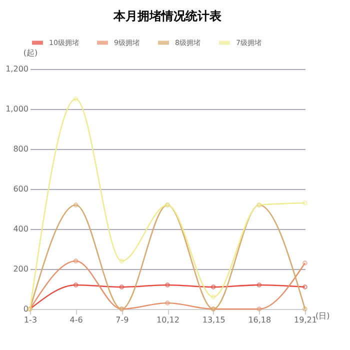 The width and height of the screenshot is (350, 350). What do you see at coordinates (17, 69) in the screenshot?
I see `y-tick-label: 1,200` at bounding box center [17, 69].